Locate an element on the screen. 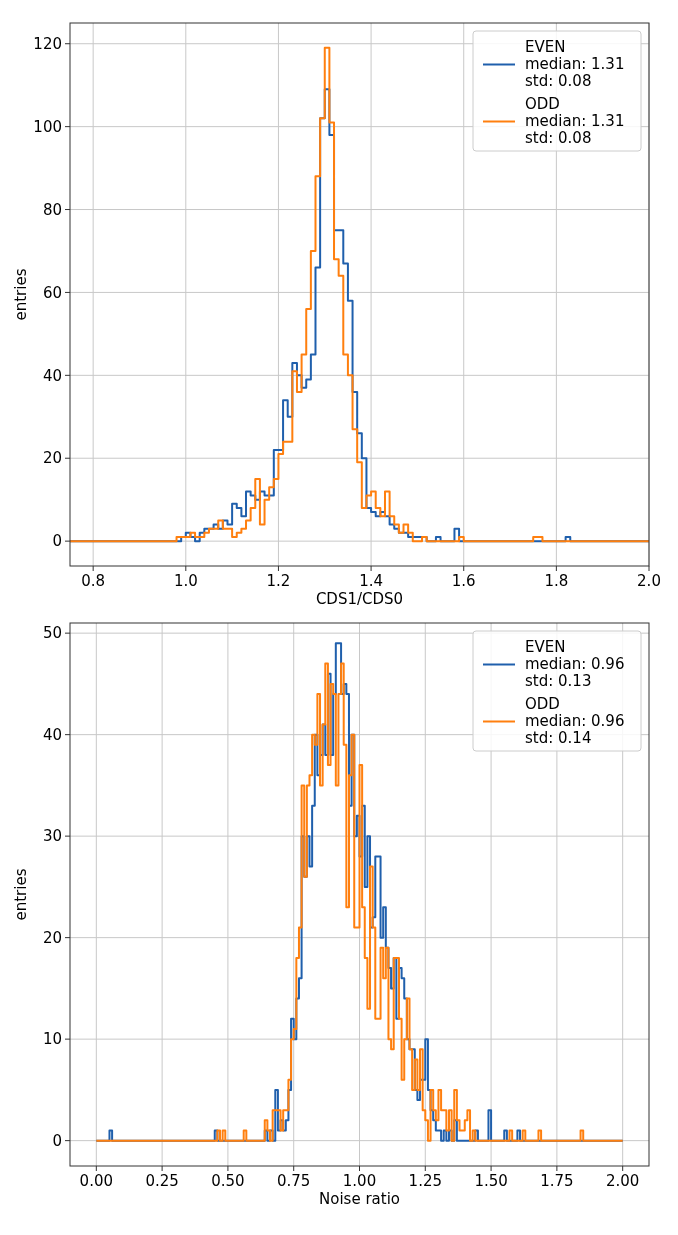 The image size is (678, 1235). x-tick-label: 1.00 is located at coordinates (359, 1181).